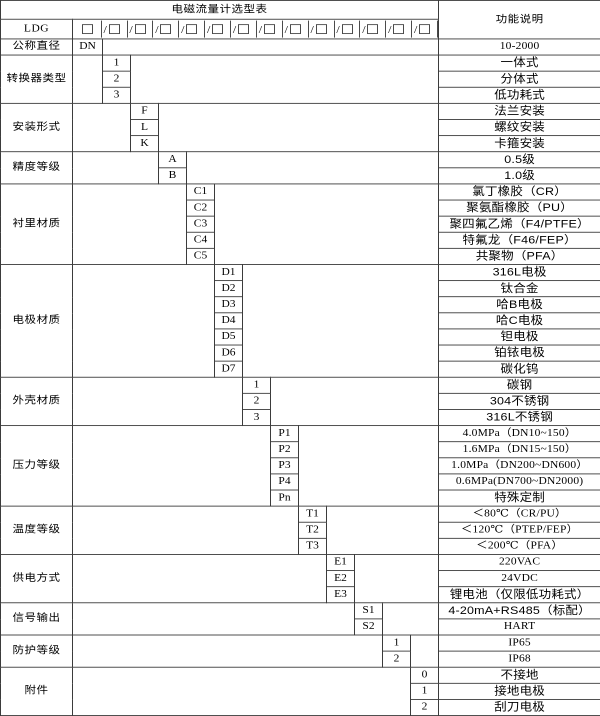  I want to click on option-code-cell: D5, so click(228, 337).